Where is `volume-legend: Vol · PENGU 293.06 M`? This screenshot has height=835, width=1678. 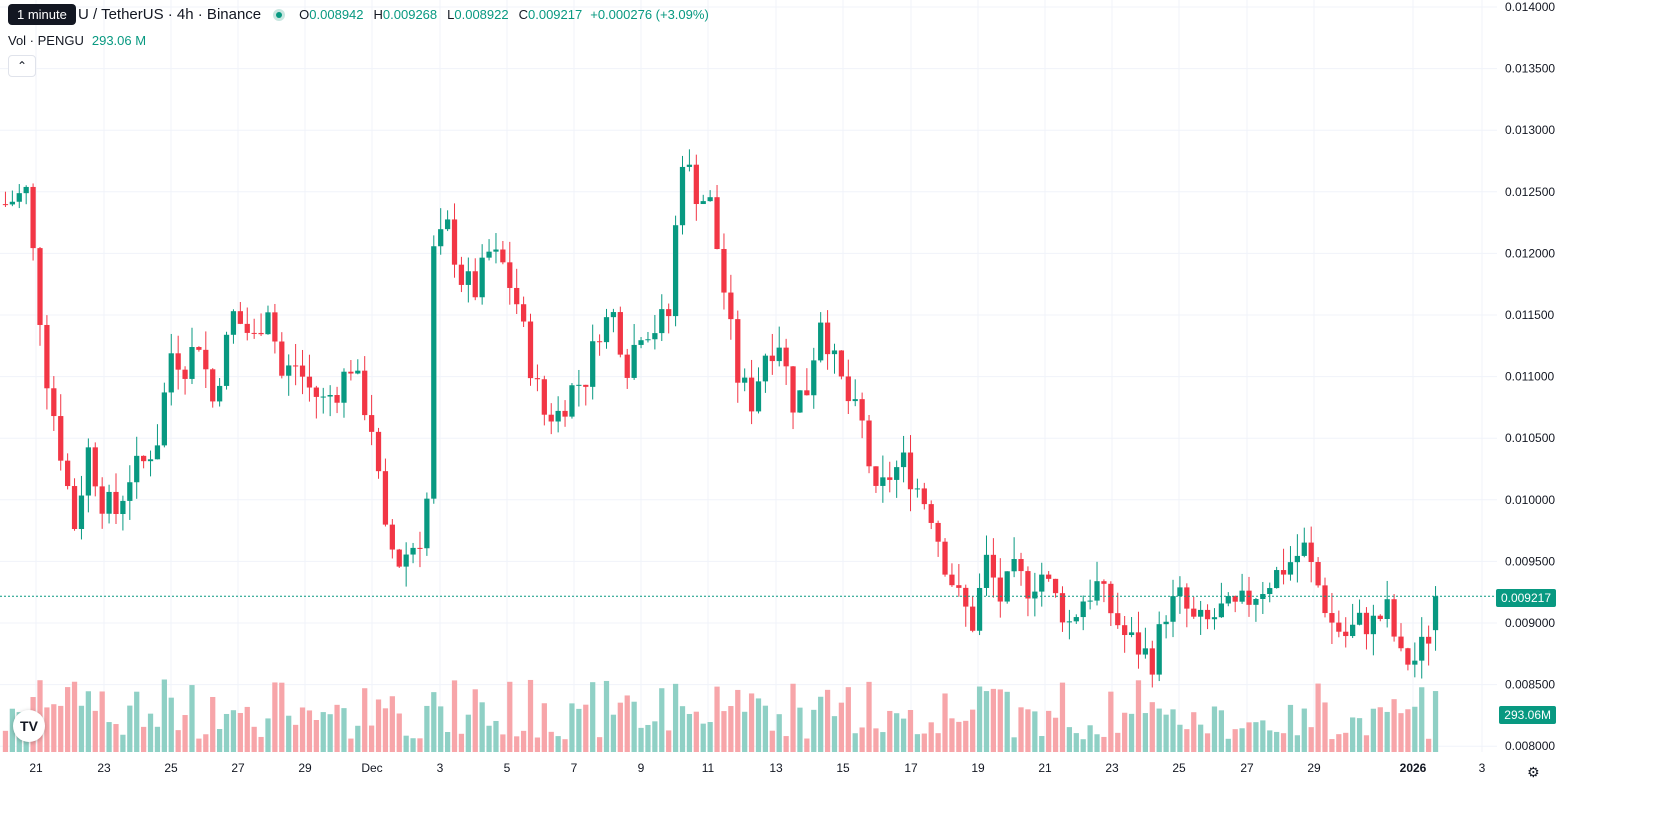
volume-legend: Vol · PENGU 293.06 M is located at coordinates (77, 40).